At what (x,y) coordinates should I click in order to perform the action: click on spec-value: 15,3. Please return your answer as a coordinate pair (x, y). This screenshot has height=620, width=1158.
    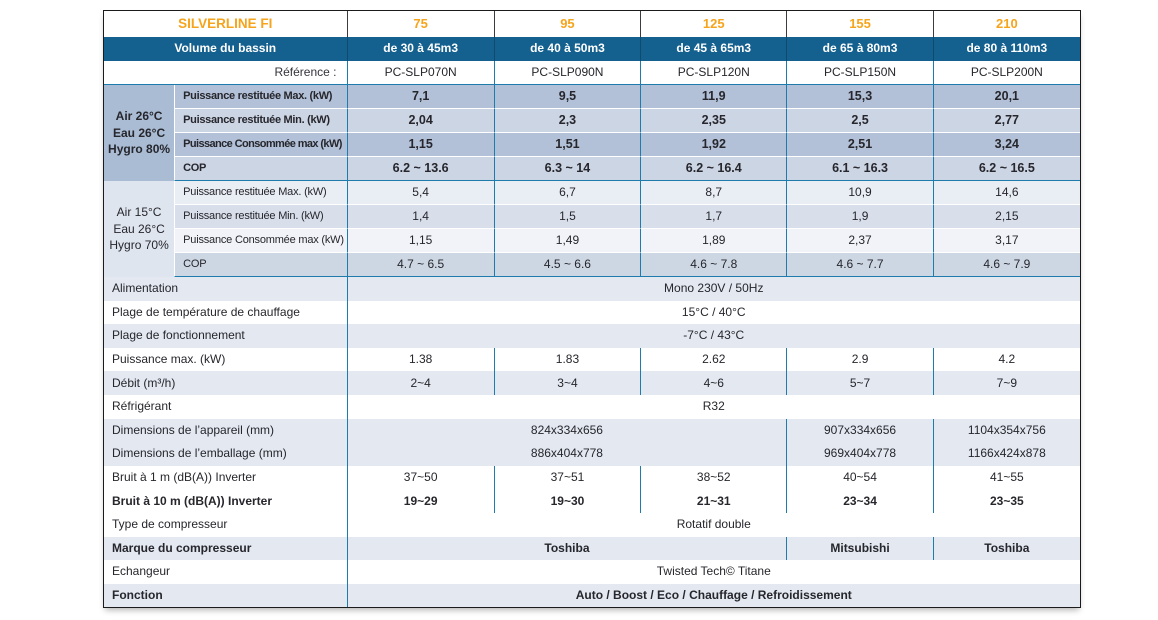
    Looking at the image, I should click on (859, 97).